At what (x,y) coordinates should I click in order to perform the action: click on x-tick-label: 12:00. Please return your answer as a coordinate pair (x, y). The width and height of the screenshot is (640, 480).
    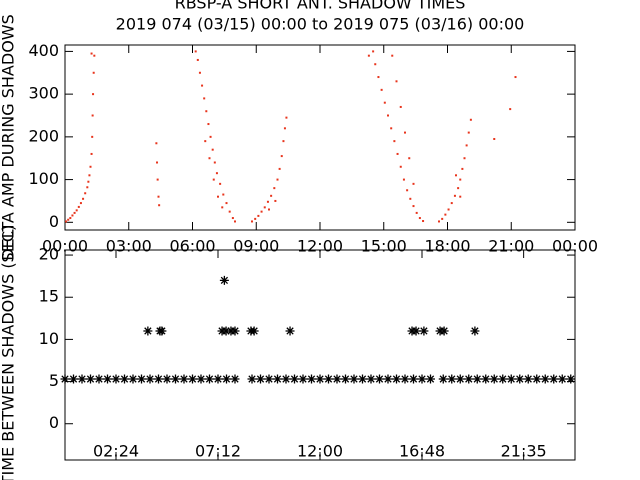
    Looking at the image, I should click on (320, 246).